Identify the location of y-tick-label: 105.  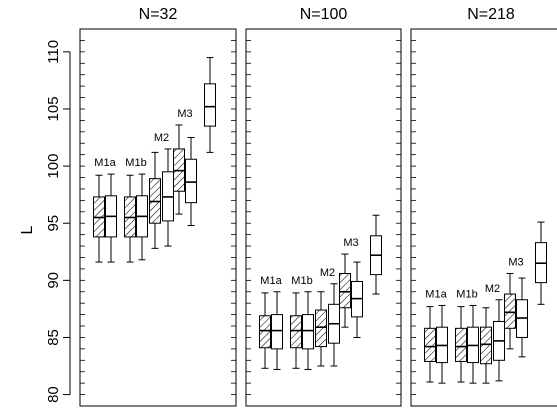
(53, 108).